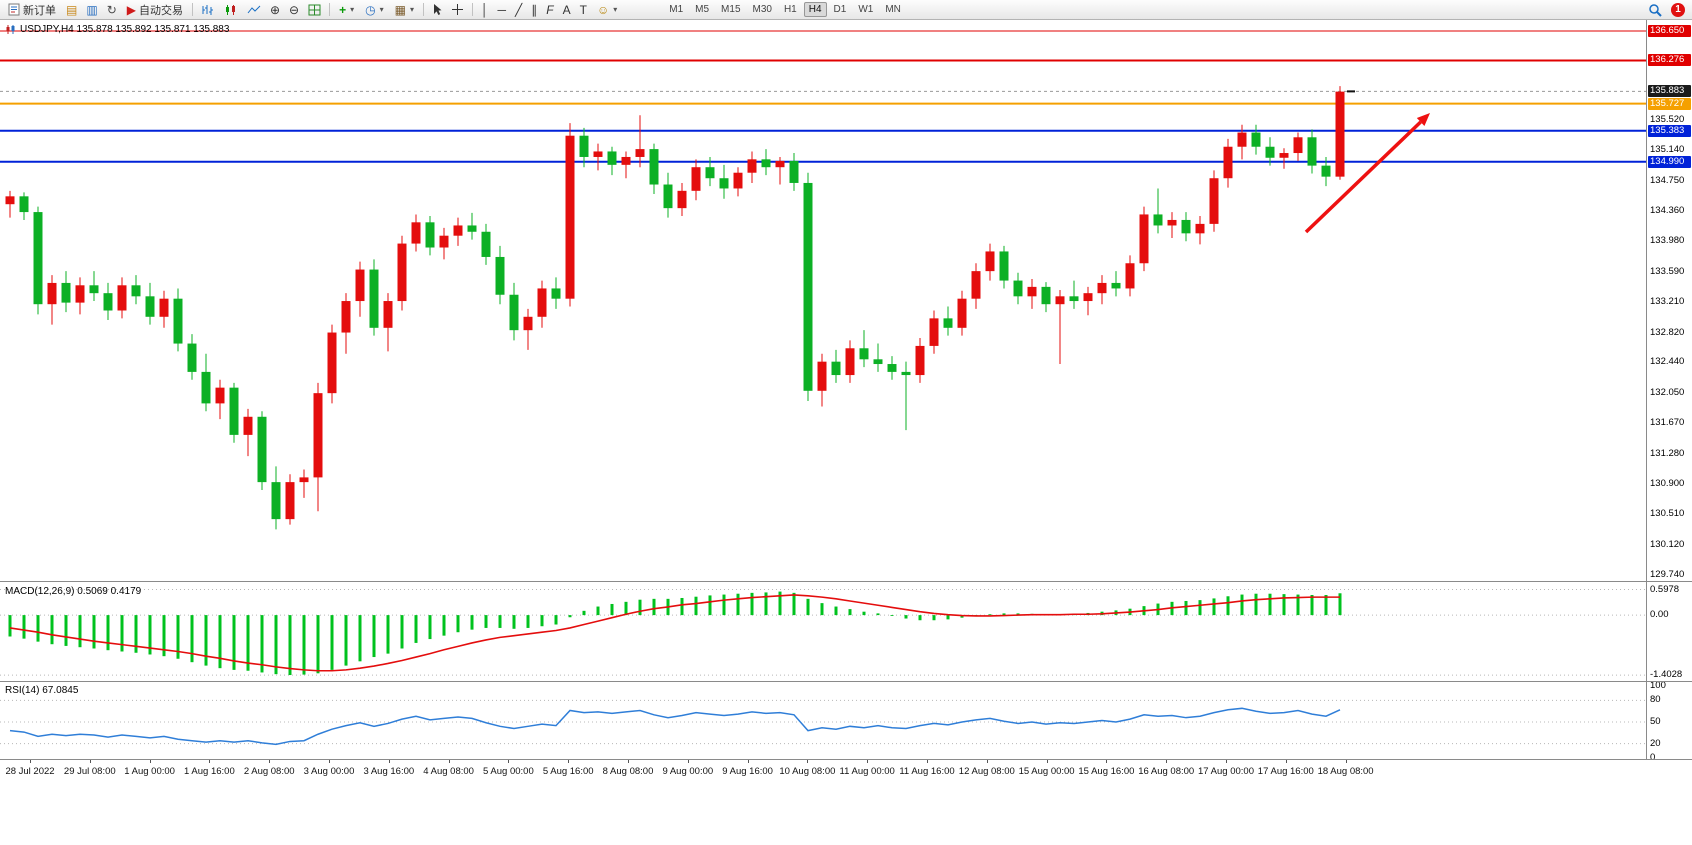 This screenshot has height=845, width=1692. I want to click on refresh-icon: ↻, so click(111, 9).